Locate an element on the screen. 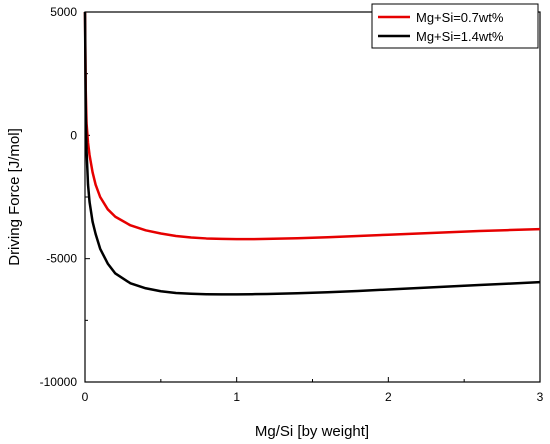 The image size is (550, 444). x-axis-label: Mg/Si [by weight] is located at coordinates (312, 431).